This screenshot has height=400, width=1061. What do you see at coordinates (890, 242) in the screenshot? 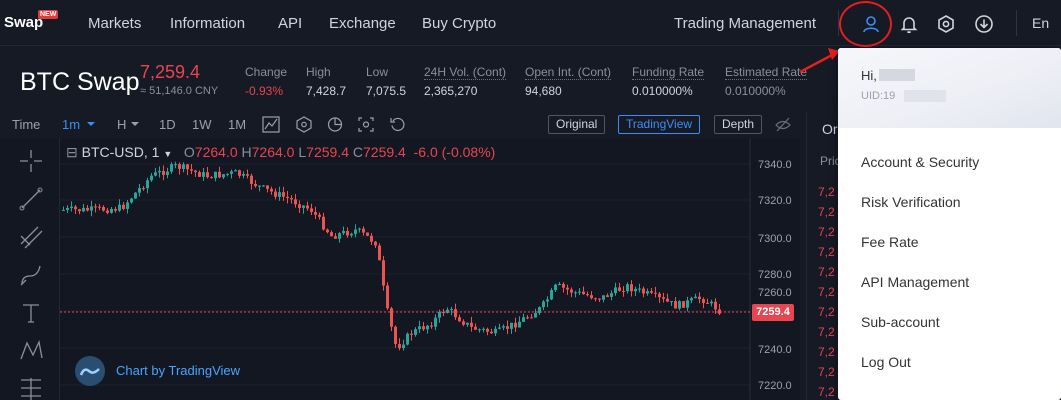
I see `menu-fee-rate: Fee Rate` at bounding box center [890, 242].